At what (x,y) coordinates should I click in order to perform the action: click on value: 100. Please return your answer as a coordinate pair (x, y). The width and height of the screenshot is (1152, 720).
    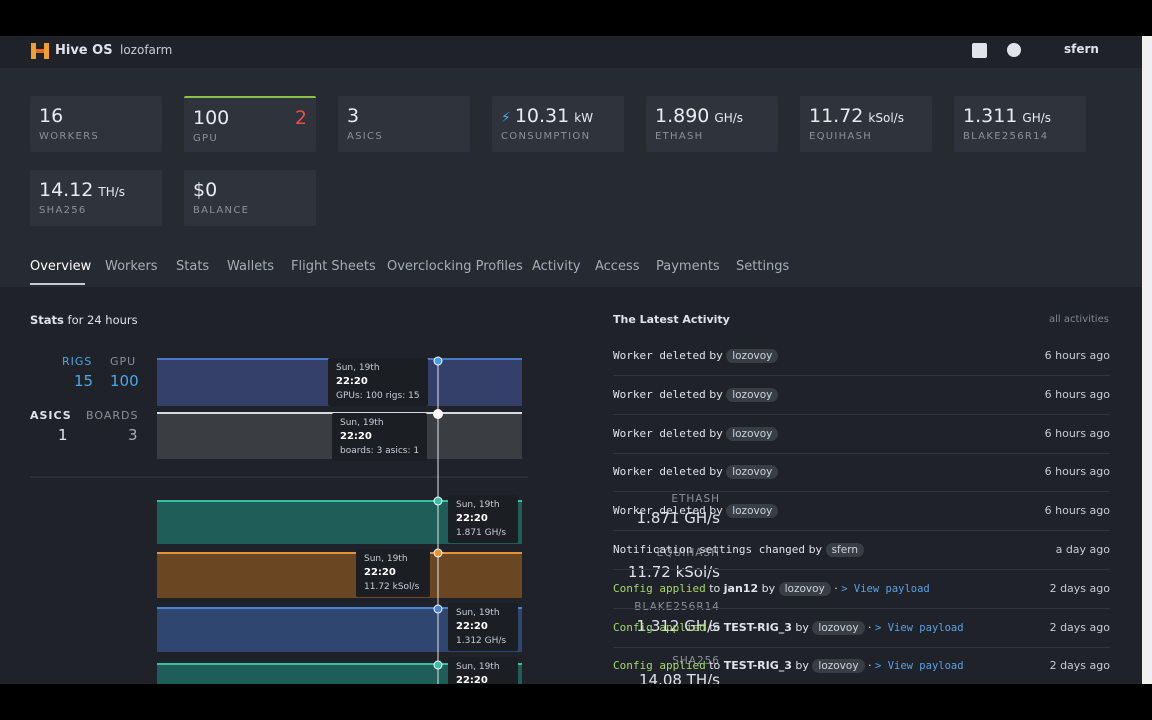
    Looking at the image, I should click on (211, 118).